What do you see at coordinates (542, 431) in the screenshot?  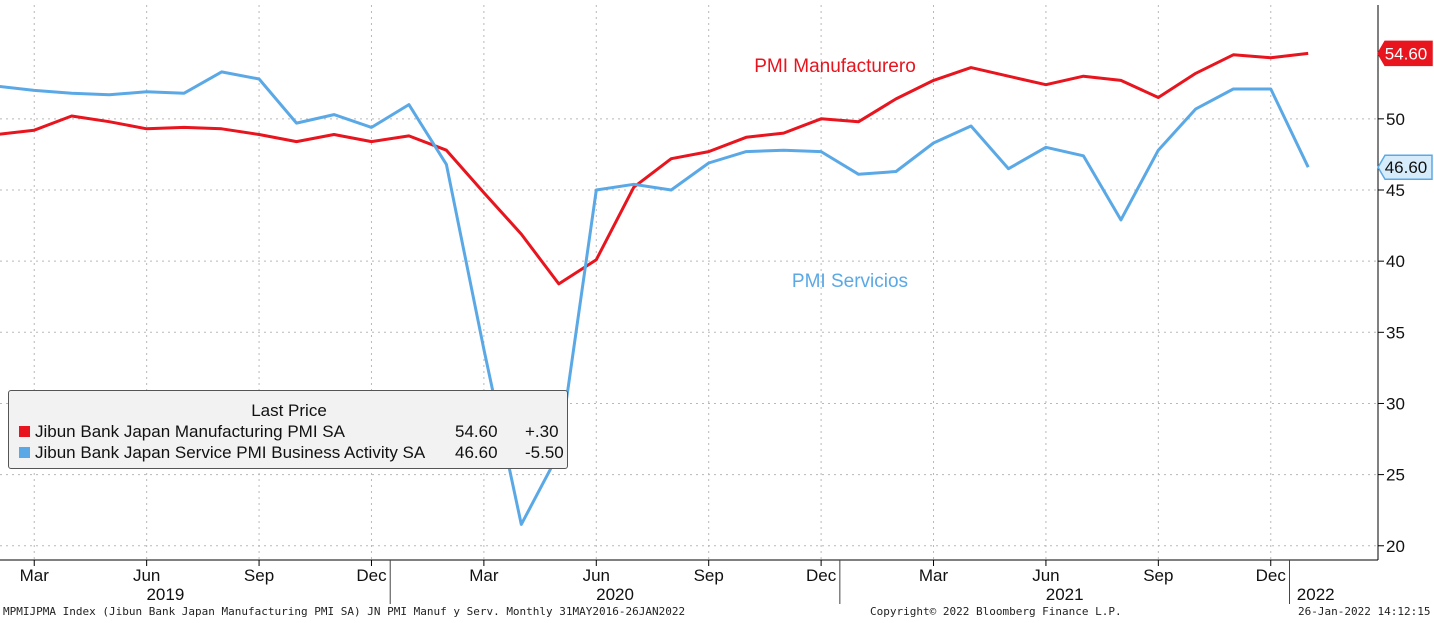 I see `legend-change-manufacturing: +.30` at bounding box center [542, 431].